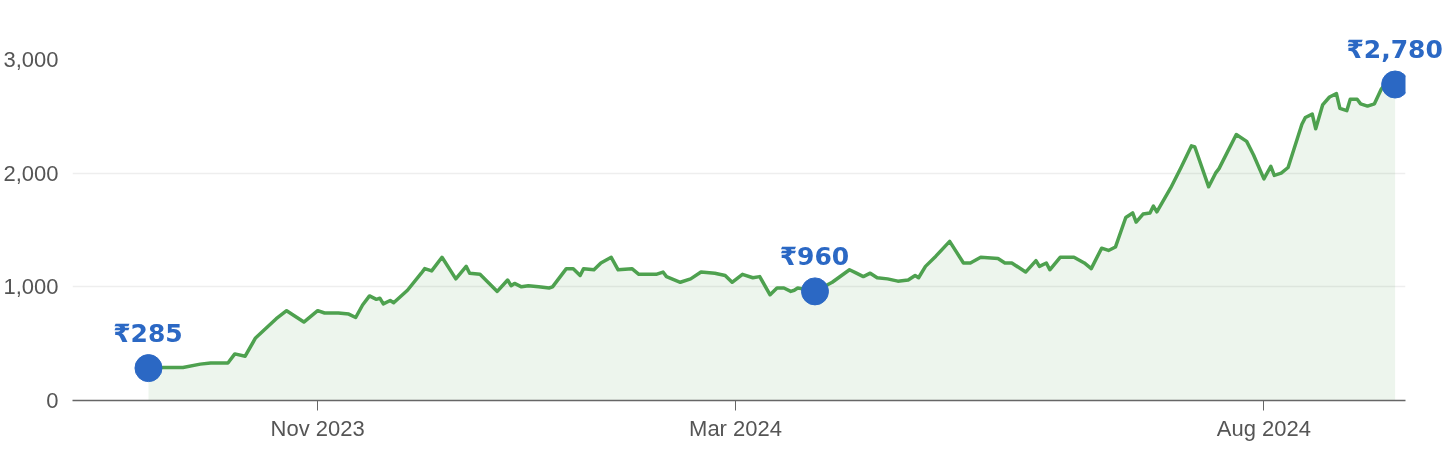  I want to click on x-tick-label: Aug 2024, so click(1264, 428).